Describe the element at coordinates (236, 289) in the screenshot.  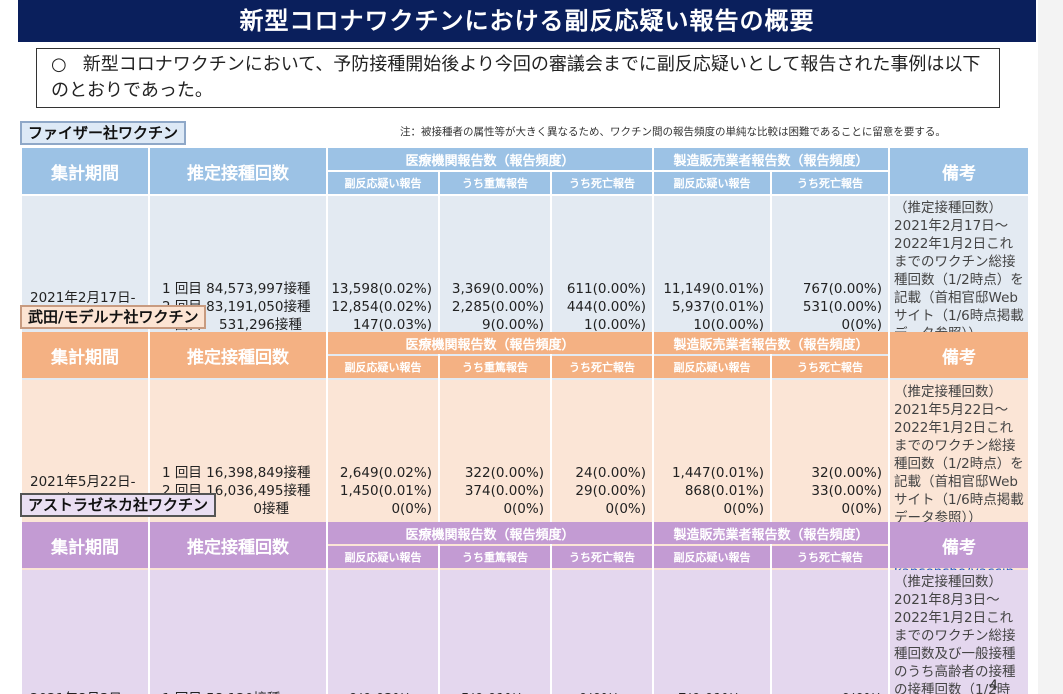
I see `value-line: 1 回目 84,573,997接種` at that location.